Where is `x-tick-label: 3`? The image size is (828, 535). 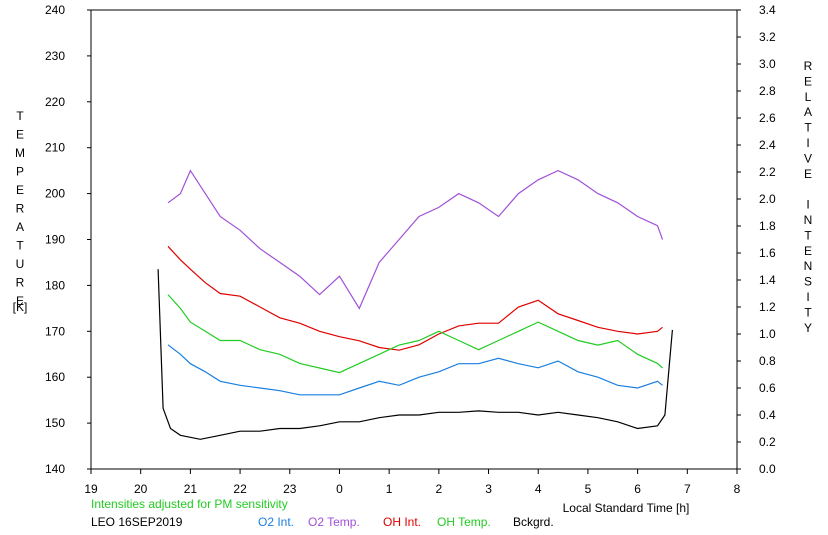 x-tick-label: 3 is located at coordinates (488, 489).